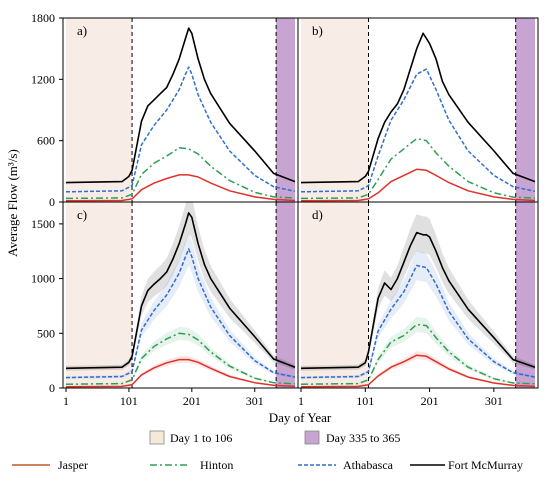  What do you see at coordinates (43, 79) in the screenshot?
I see `y-tick-label: 1200` at bounding box center [43, 79].